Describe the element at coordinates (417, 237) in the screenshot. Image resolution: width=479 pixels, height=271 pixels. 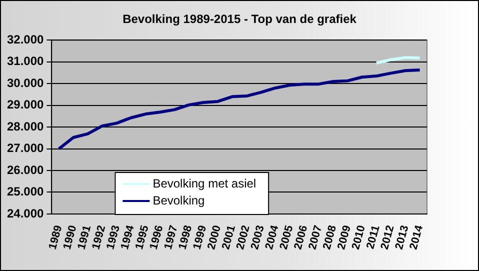
I see `x-tick-label: 2014` at that location.